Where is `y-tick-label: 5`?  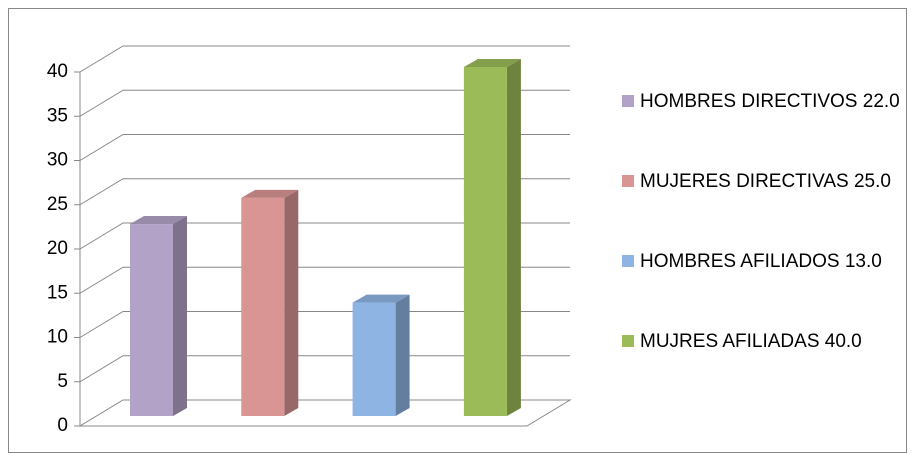
y-tick-label: 5 is located at coordinates (62, 381).